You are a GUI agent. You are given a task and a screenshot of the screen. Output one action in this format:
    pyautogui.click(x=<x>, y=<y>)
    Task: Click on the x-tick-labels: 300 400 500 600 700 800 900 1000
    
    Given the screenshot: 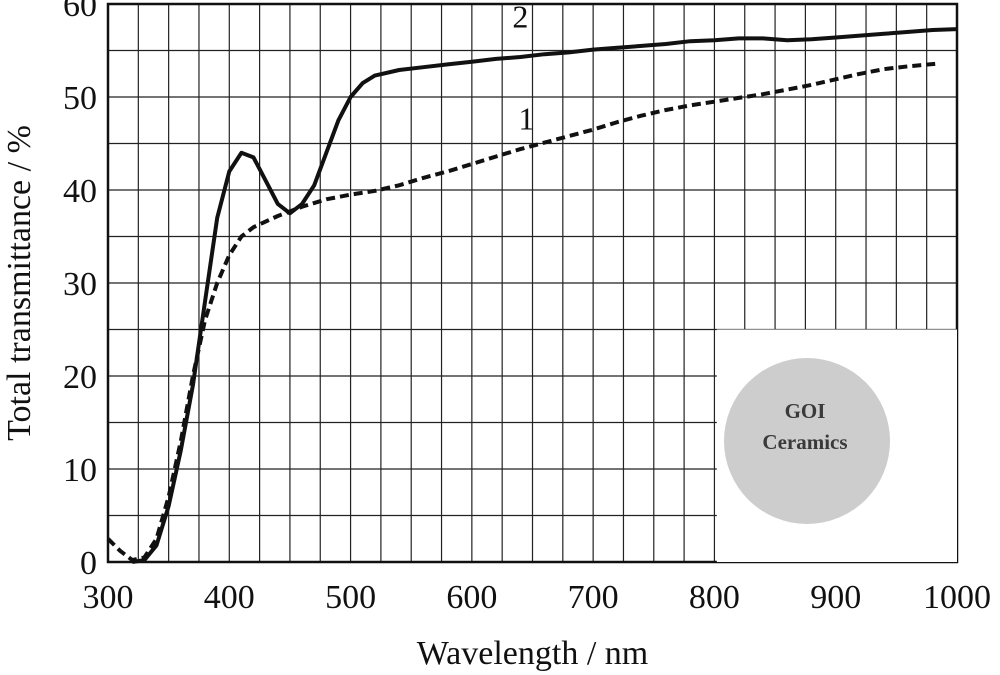 What is the action you would take?
    pyautogui.click(x=537, y=597)
    